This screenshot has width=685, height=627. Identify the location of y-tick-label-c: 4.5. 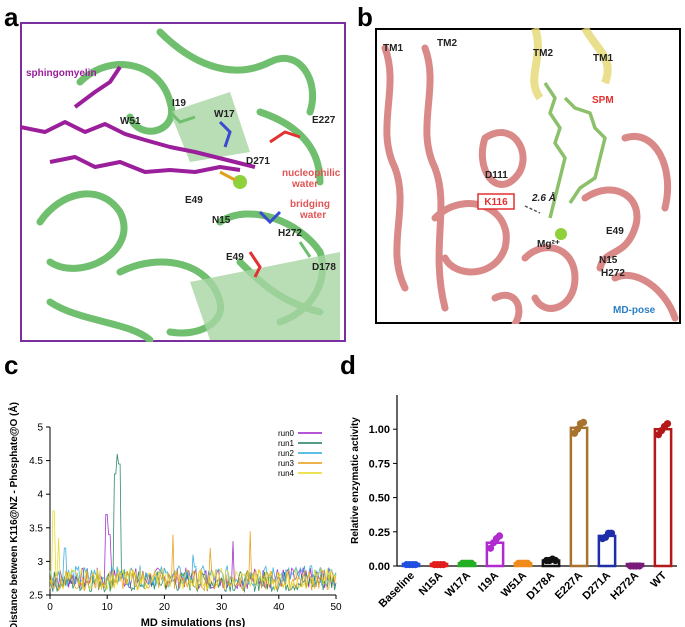
(36, 461).